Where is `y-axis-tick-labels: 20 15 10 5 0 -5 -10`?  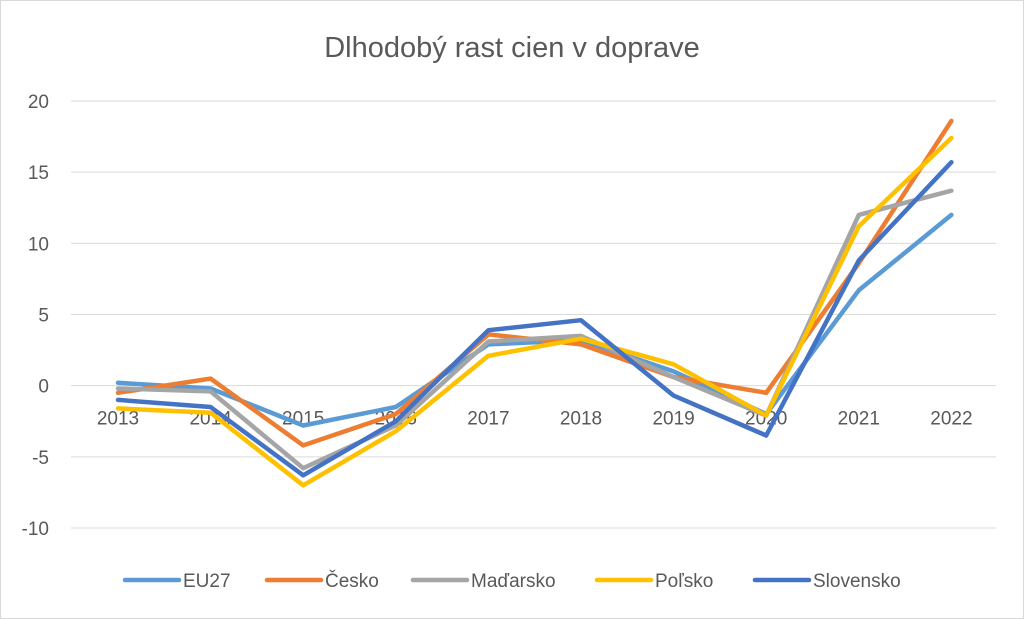
y-axis-tick-labels: 20 15 10 5 0 -5 -10 is located at coordinates (35, 316).